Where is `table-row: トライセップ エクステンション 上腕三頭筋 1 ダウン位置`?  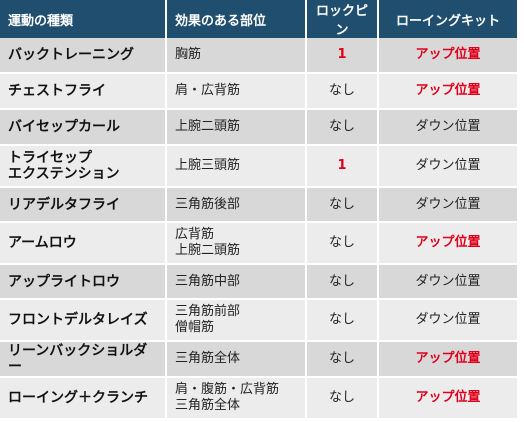
table-row: トライセップ エクステンション 上腕三頭筋 1 ダウン位置 is located at coordinates (259, 167).